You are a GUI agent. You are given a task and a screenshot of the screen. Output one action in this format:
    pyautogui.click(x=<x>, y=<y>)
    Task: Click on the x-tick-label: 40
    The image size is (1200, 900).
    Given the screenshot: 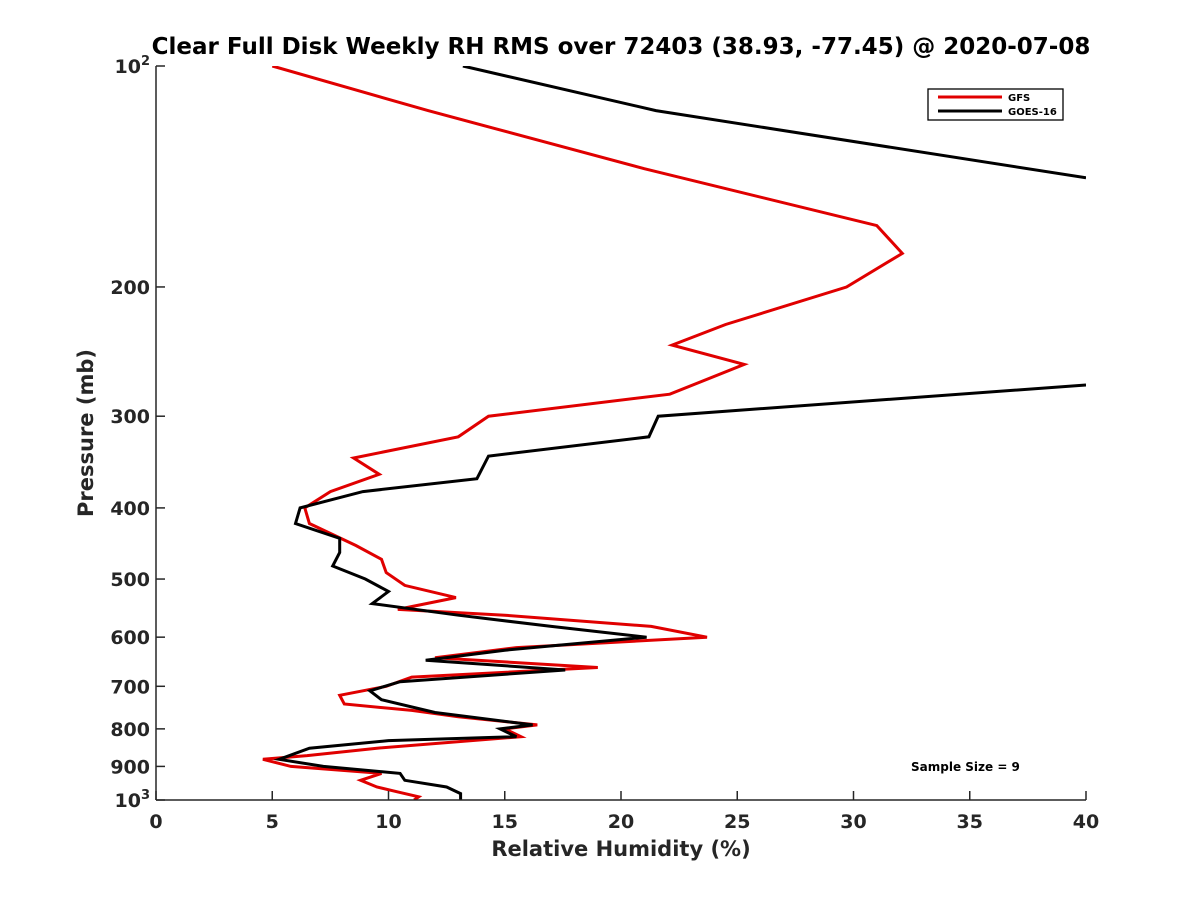 What is the action you would take?
    pyautogui.click(x=1086, y=822)
    